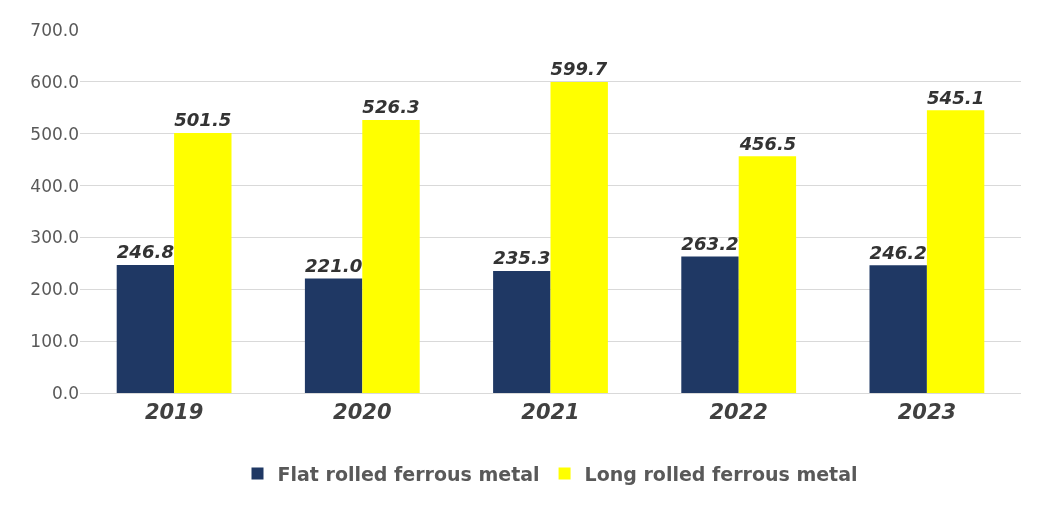 The width and height of the screenshot is (1051, 505). Describe the element at coordinates (898, 252) in the screenshot. I see `data-label: 246.2` at that location.